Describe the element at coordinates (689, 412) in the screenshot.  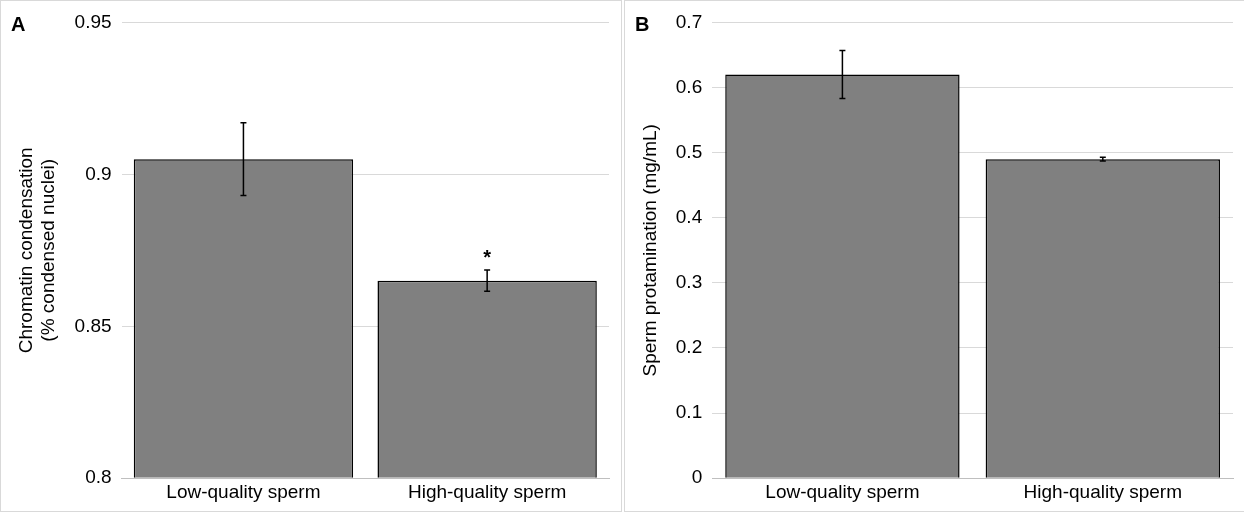
I see `y-tick-label: 0.1` at that location.